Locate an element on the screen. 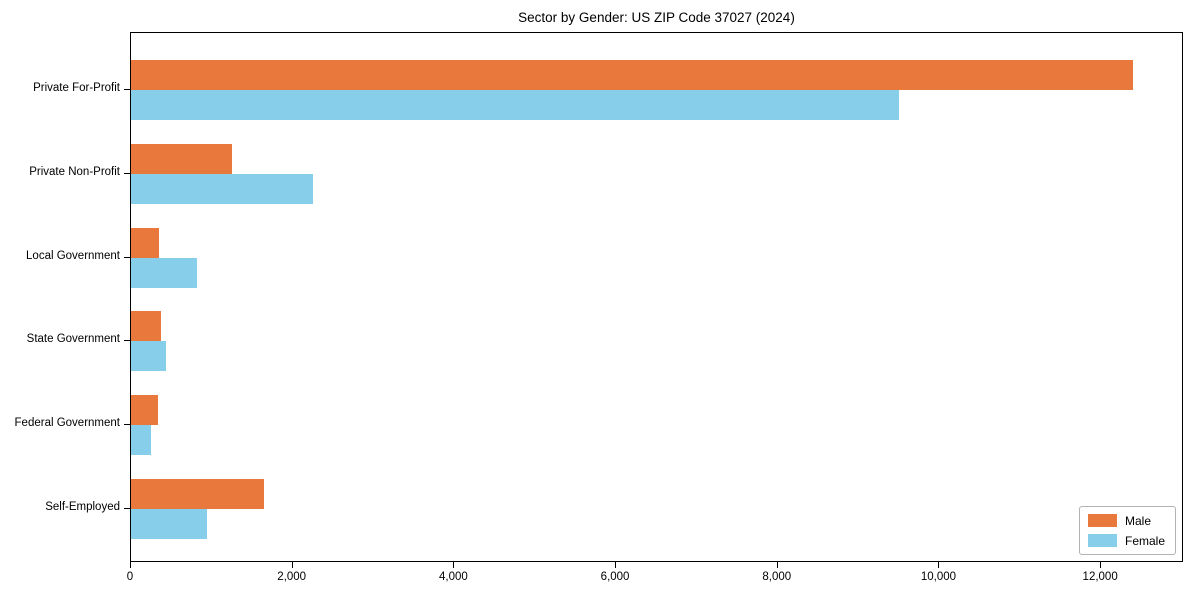 The image size is (1200, 600). bar-female-state-government is located at coordinates (148, 356).